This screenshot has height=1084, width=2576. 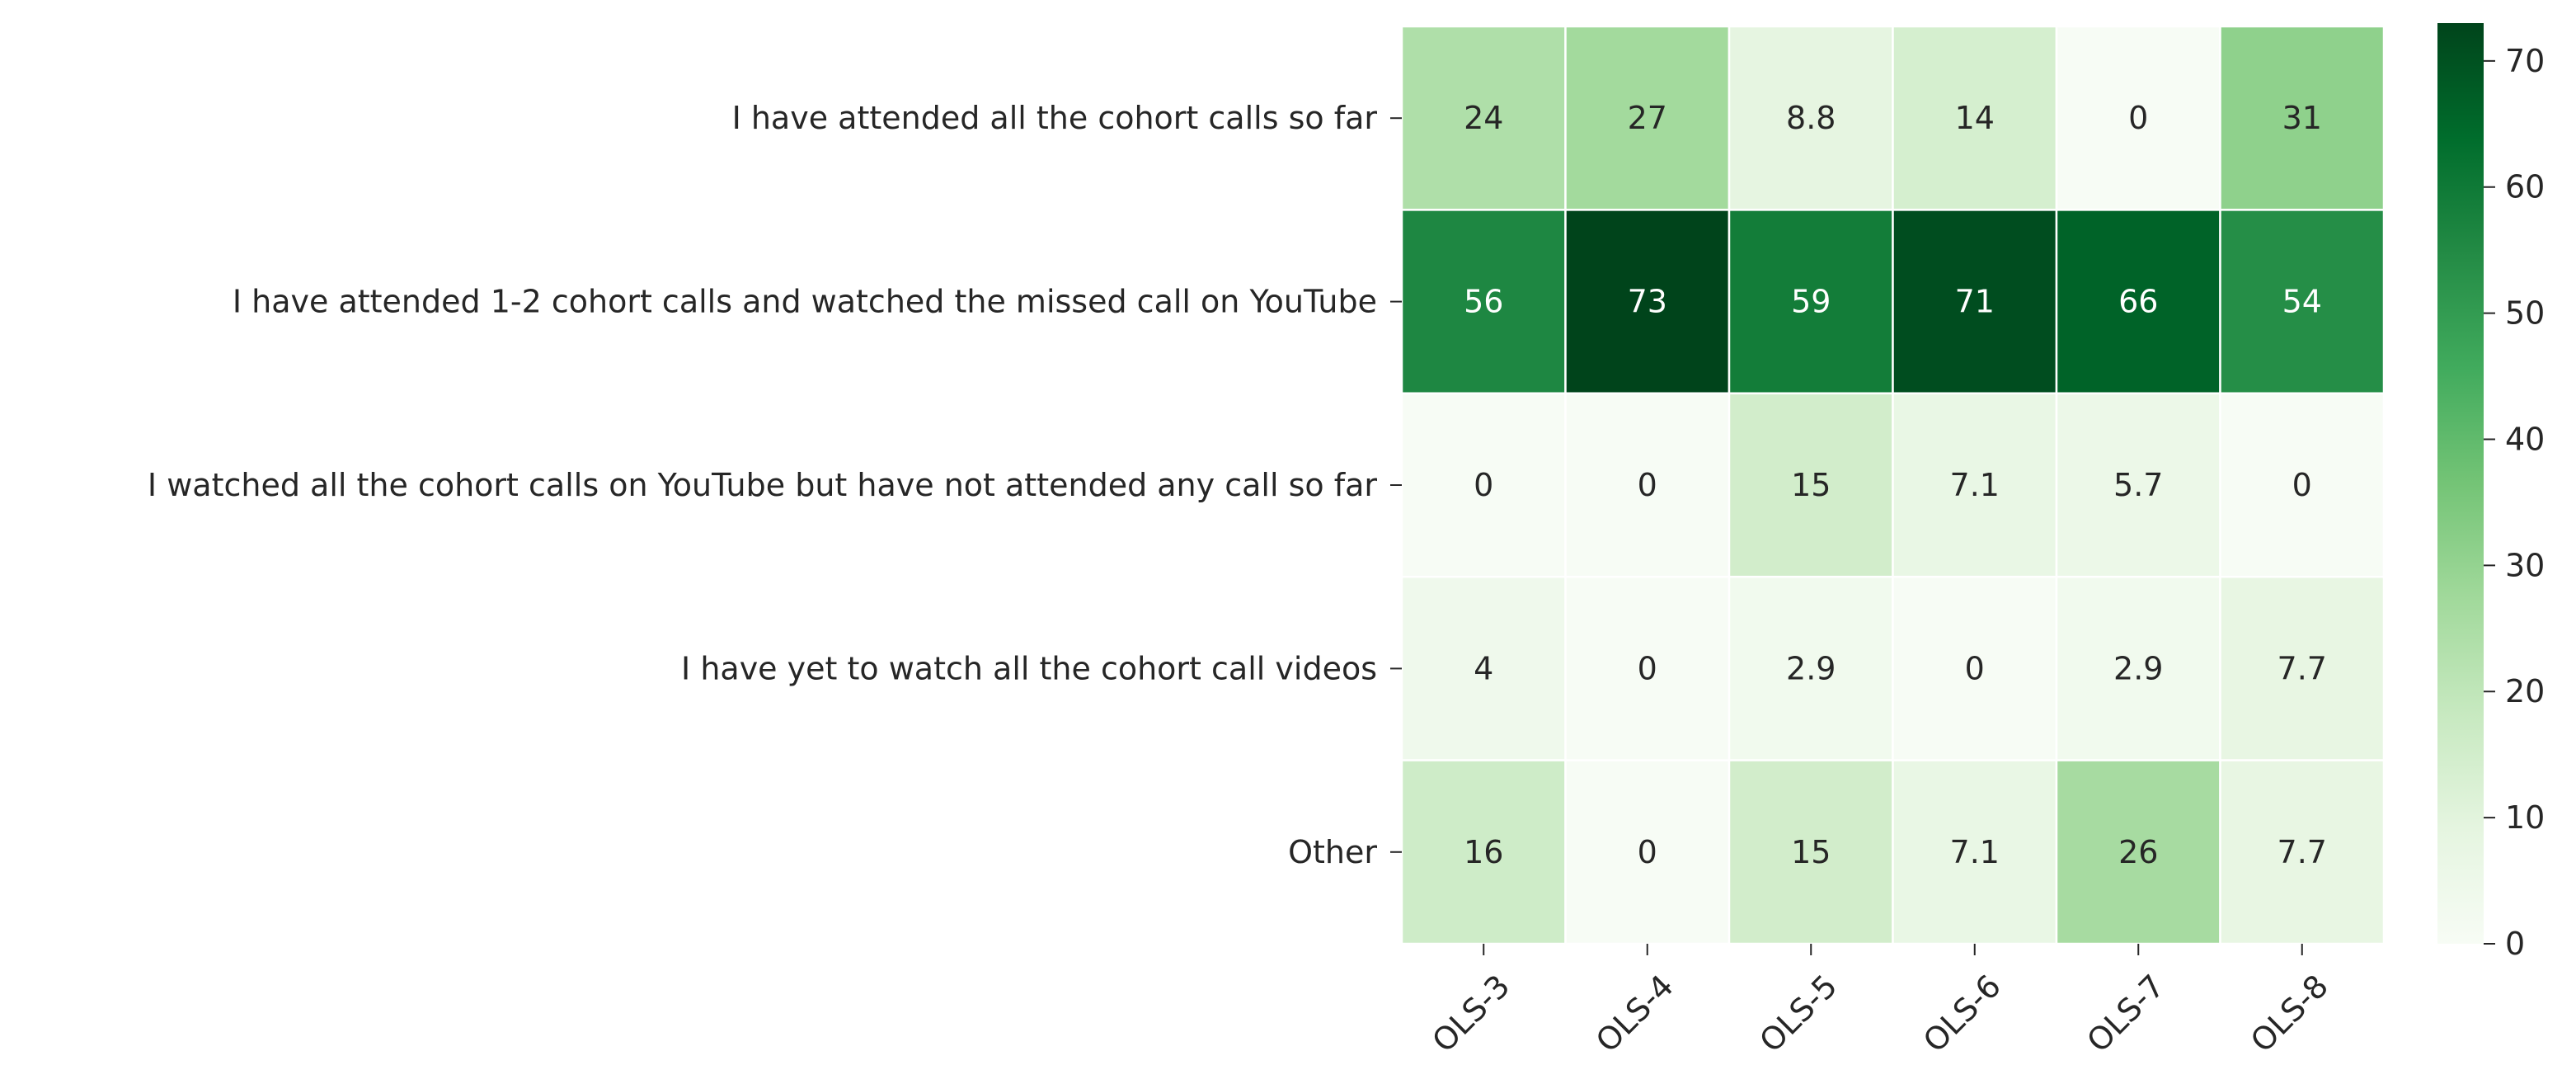 I want to click on colorbar-tick-label: 50, so click(x=2525, y=313).